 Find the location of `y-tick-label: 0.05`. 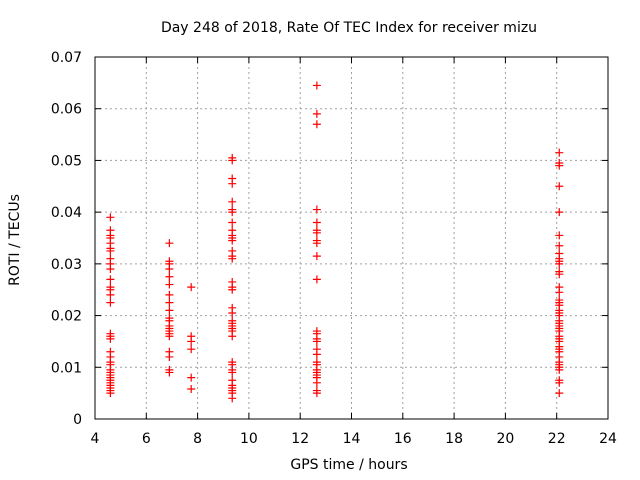

y-tick-label: 0.05 is located at coordinates (66, 161).